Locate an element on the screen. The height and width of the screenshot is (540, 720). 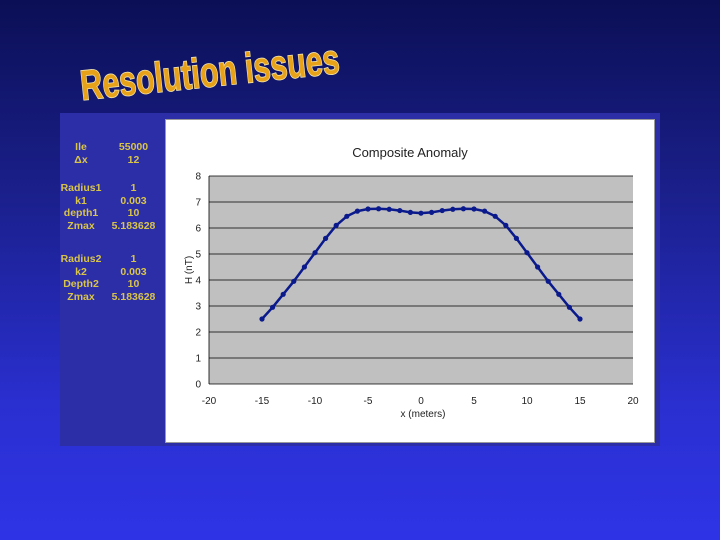
parameter-name: k2 is located at coordinates (81, 271).